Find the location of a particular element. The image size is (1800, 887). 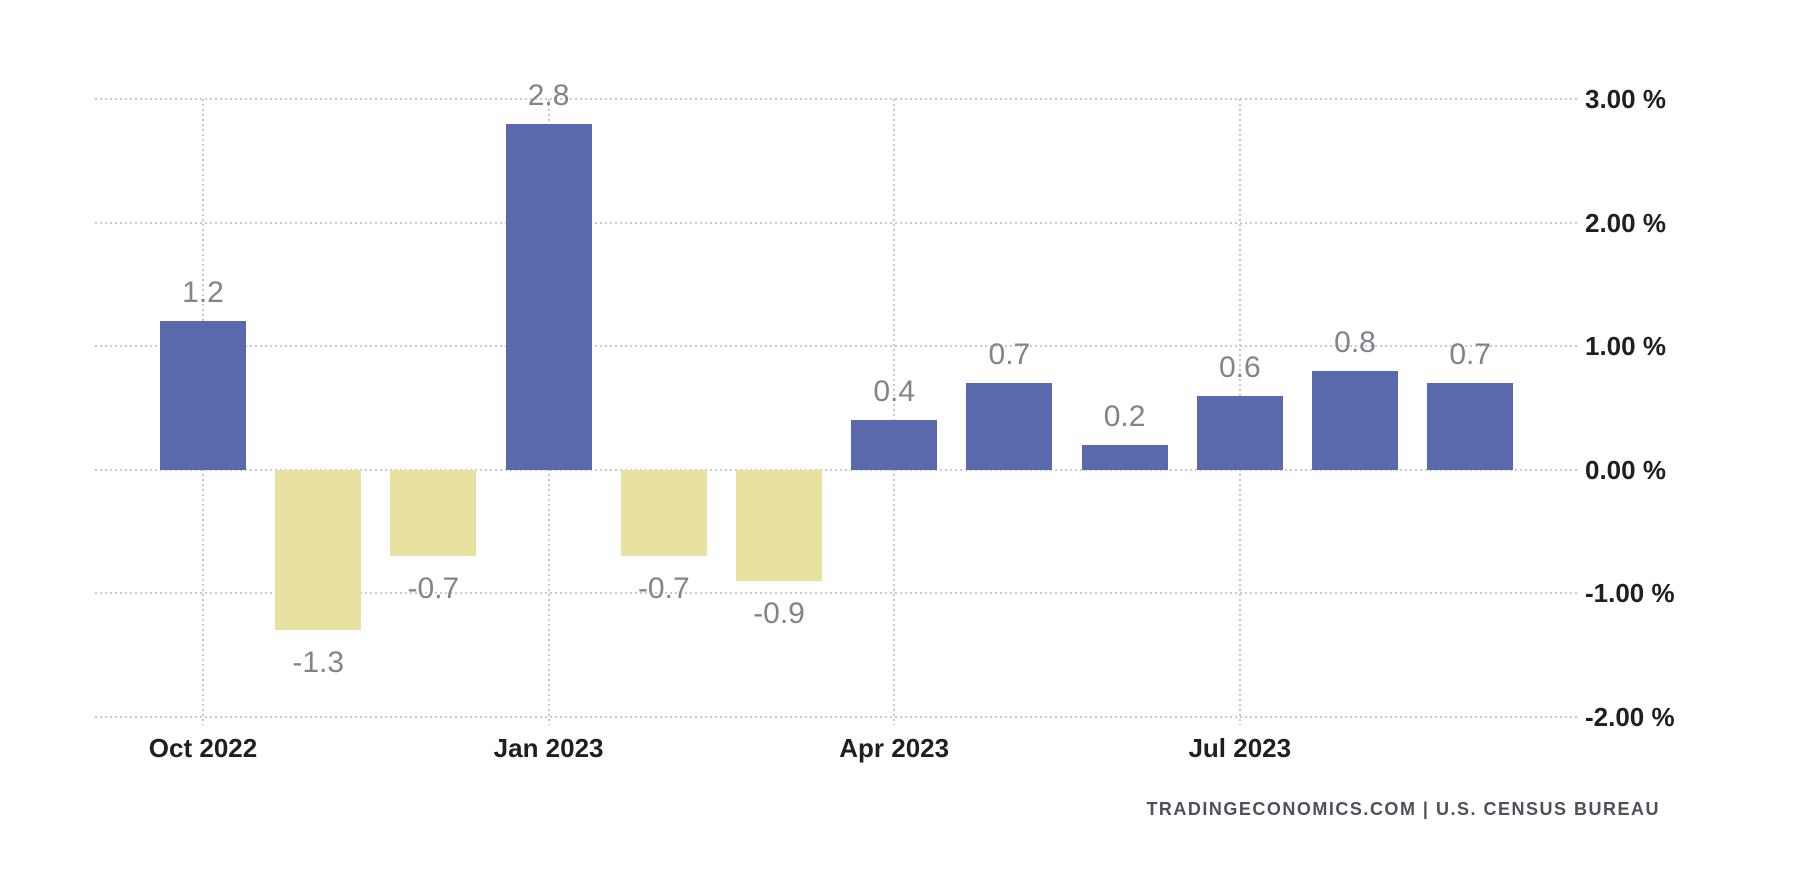

y-axis-tick-label: 3.00 % is located at coordinates (1625, 99).